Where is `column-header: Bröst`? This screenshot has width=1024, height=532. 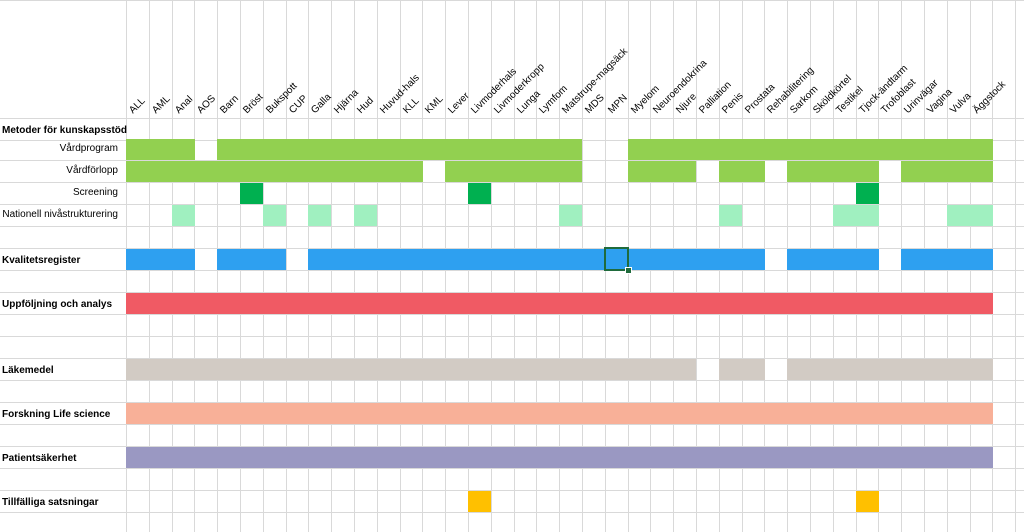
column-header: Bröst is located at coordinates (253, 103).